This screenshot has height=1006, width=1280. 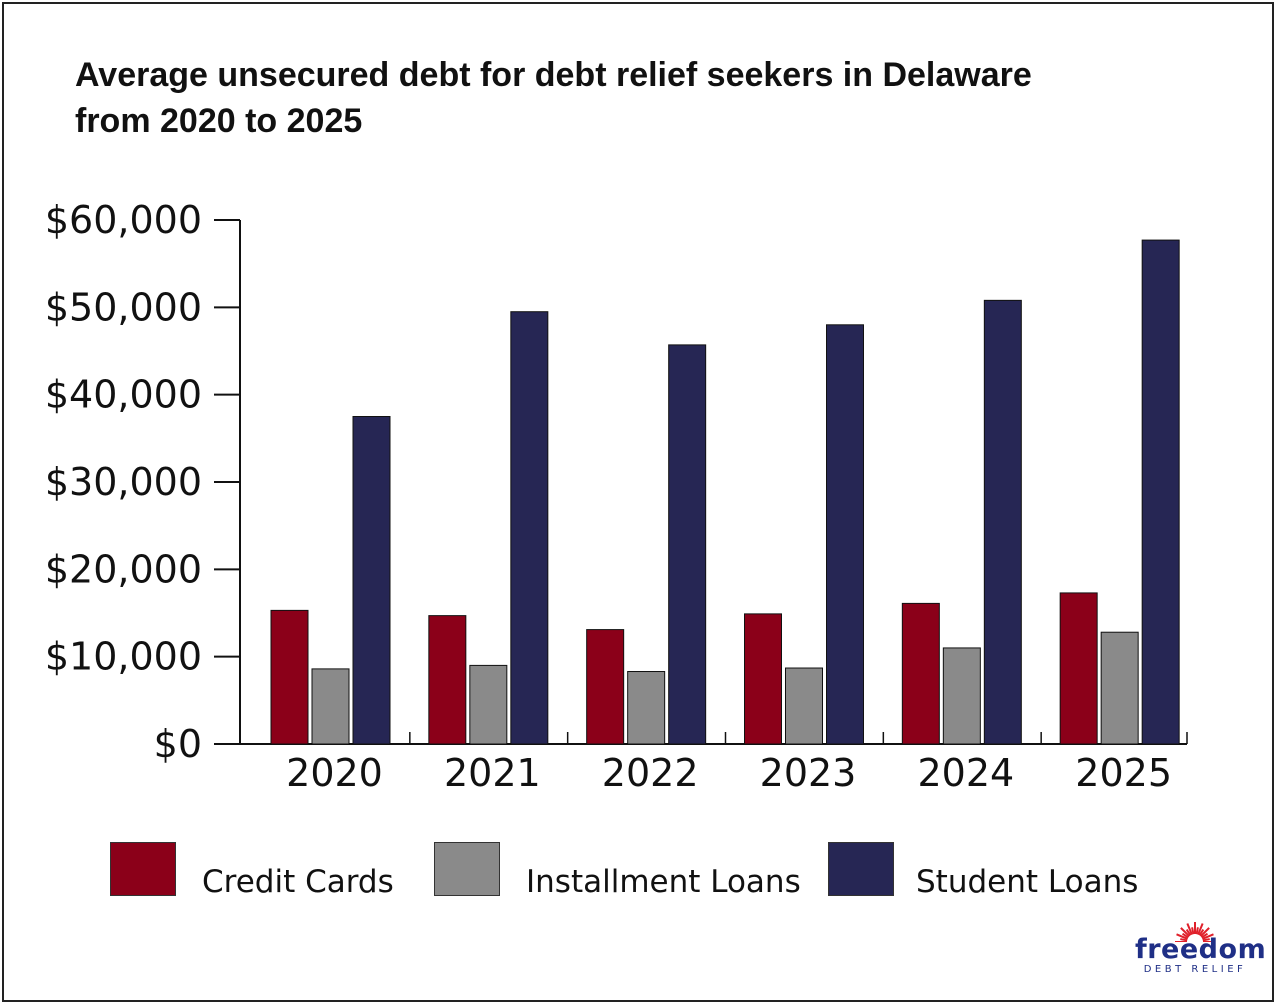 I want to click on y-tick-label: $10,000, so click(x=123, y=657).